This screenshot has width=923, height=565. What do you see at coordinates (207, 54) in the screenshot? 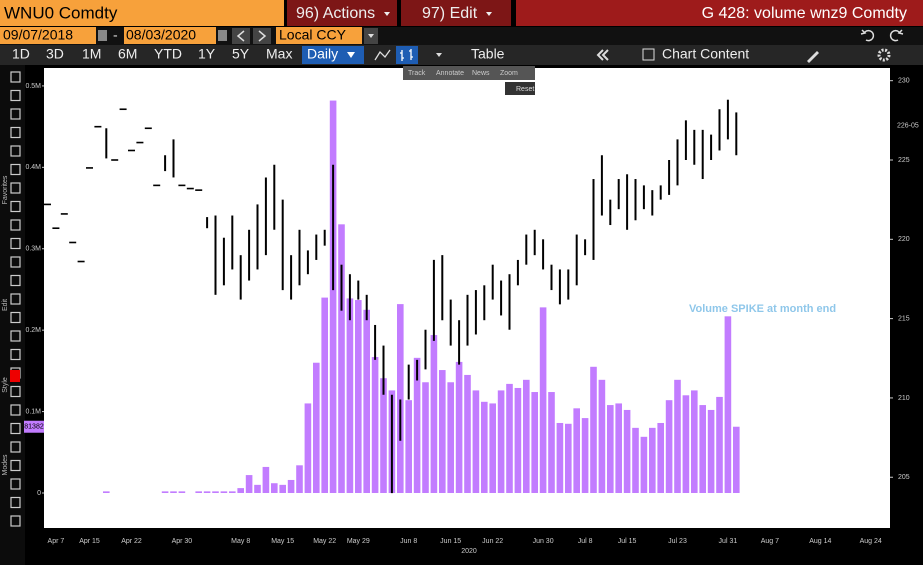
I see `period-tab: 1Y` at bounding box center [207, 54].